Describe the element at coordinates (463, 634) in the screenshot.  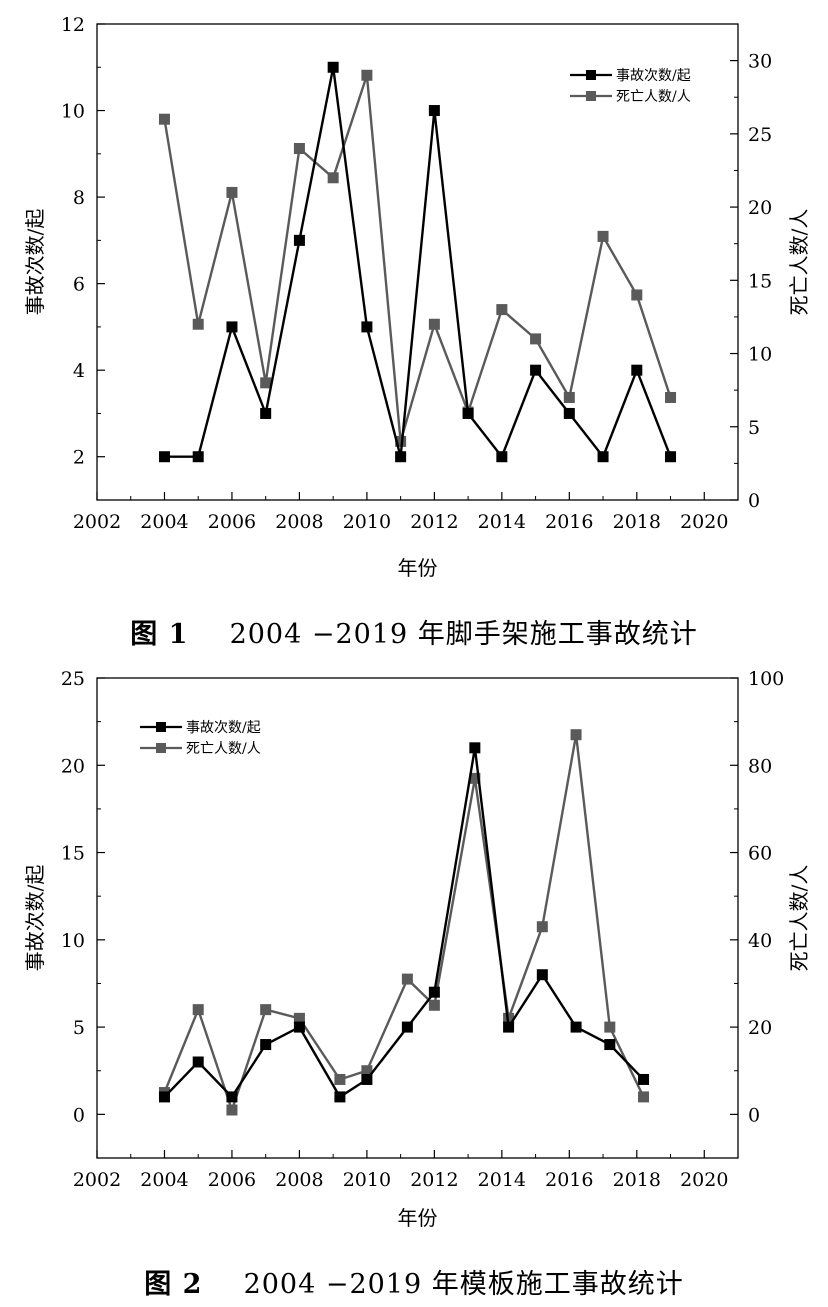
I see `figure-1-title: 2004 −2019 年脚手架施工事故统计` at that location.